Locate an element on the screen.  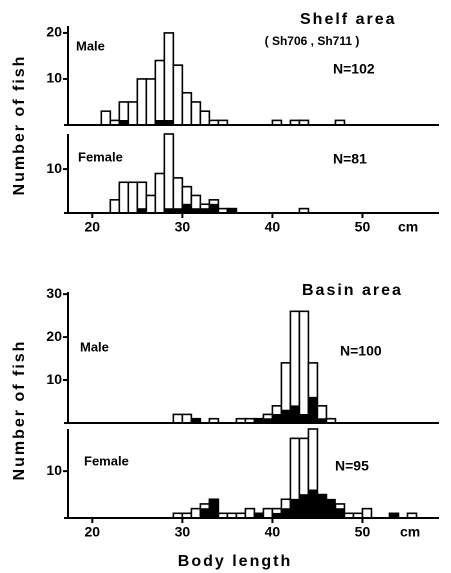
area-subtitle: ( Sh706 , Sh711 ) is located at coordinates (312, 41).